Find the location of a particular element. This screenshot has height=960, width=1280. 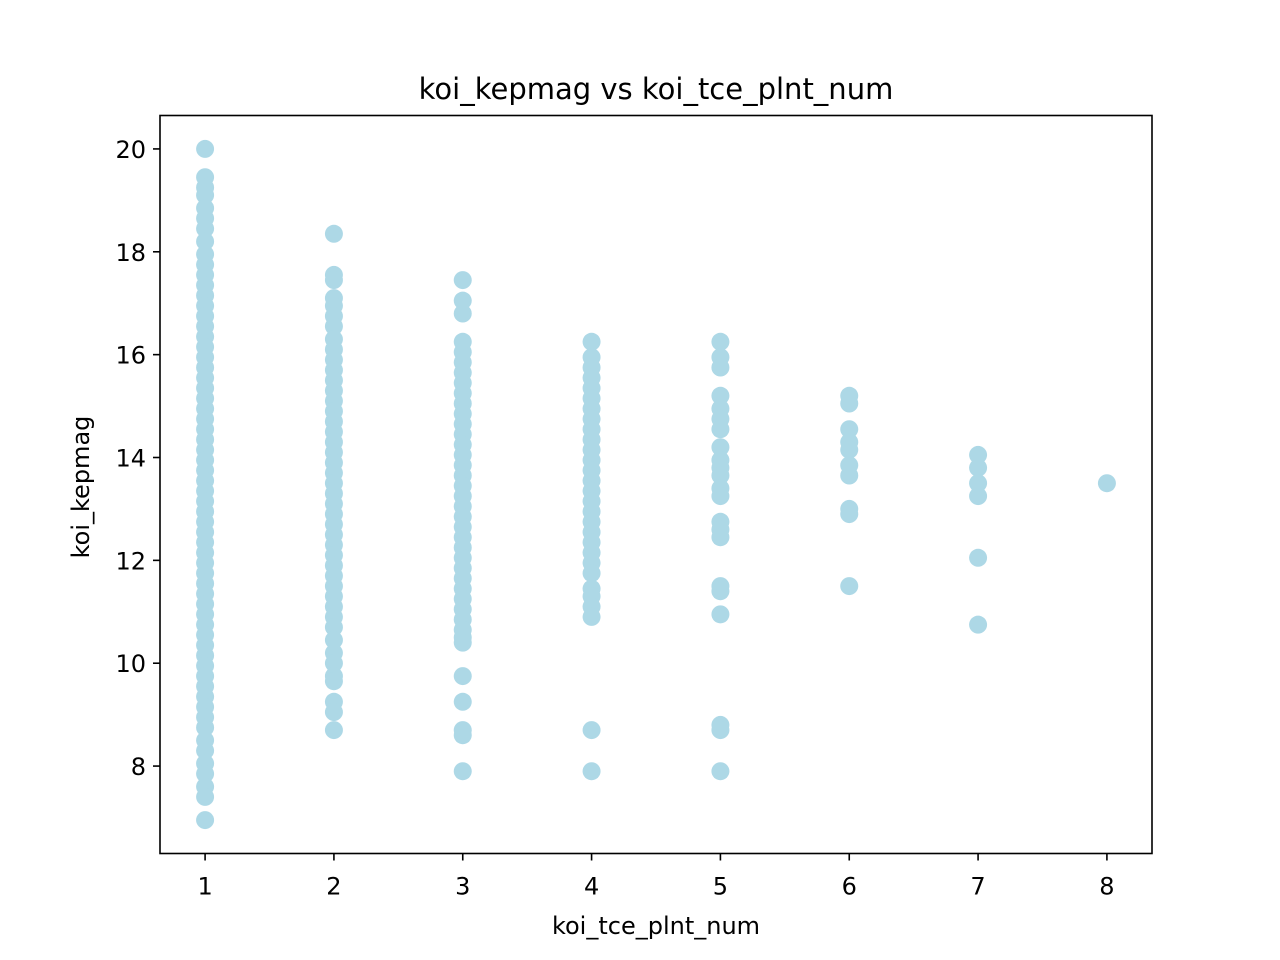

x-tick-label: 5 is located at coordinates (720, 887).